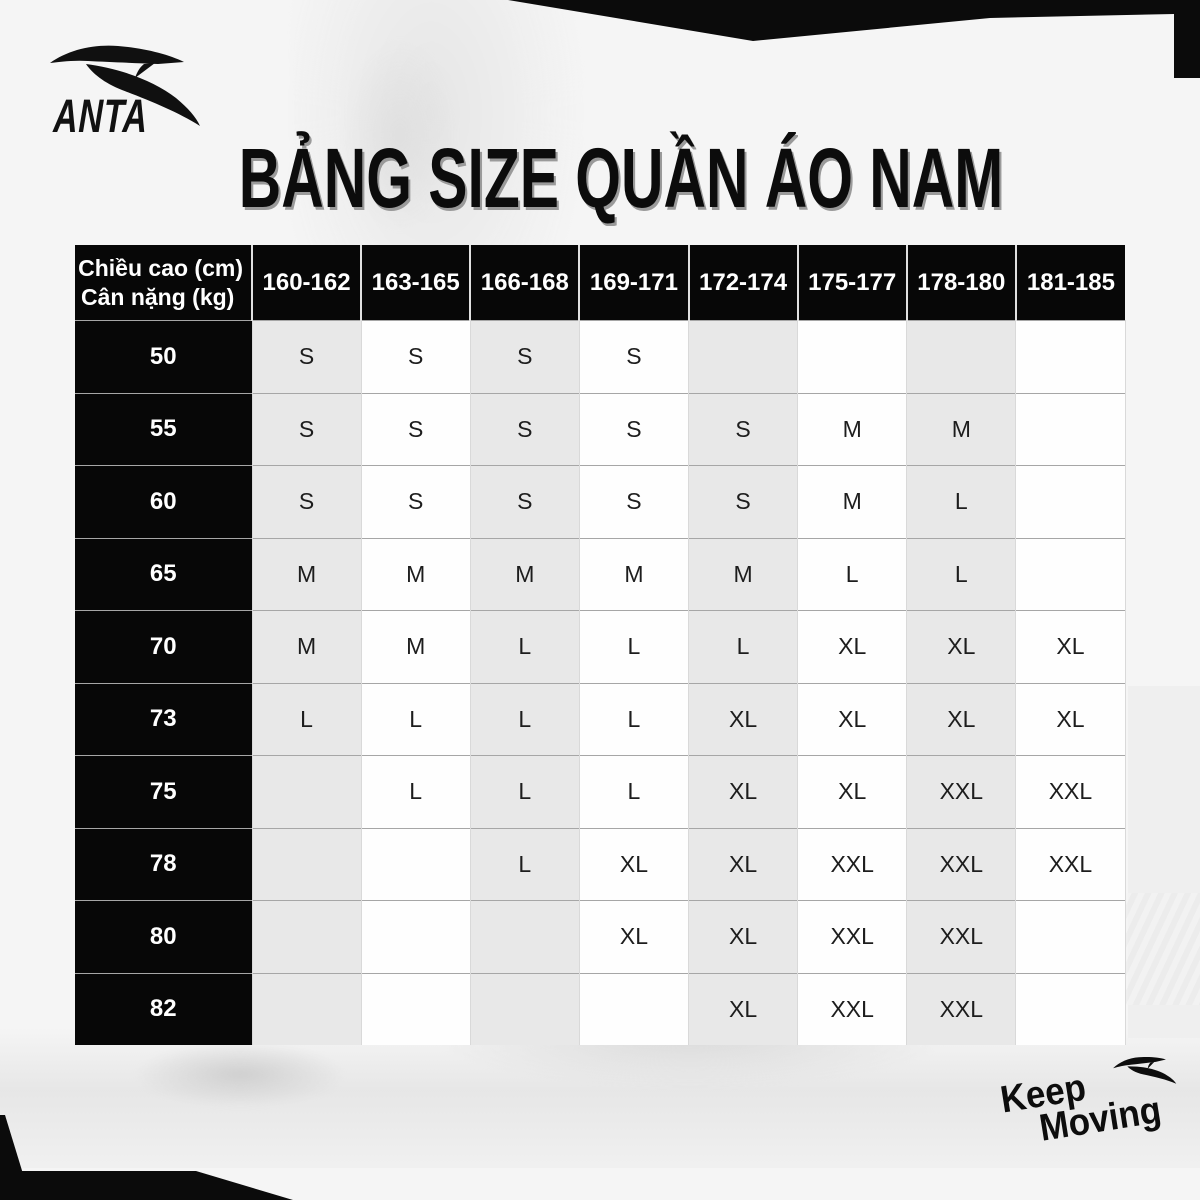  What do you see at coordinates (1099, 1116) in the screenshot?
I see `keep-moving-logo: Keep Moving` at bounding box center [1099, 1116].